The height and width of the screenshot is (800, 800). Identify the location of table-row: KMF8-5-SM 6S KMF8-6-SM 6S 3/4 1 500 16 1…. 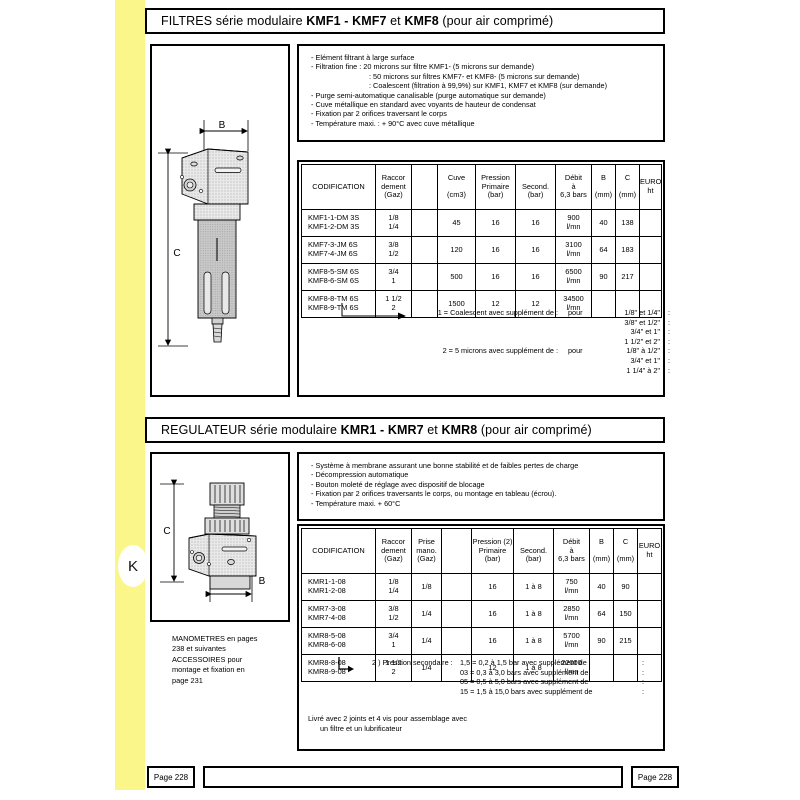
(481, 277).